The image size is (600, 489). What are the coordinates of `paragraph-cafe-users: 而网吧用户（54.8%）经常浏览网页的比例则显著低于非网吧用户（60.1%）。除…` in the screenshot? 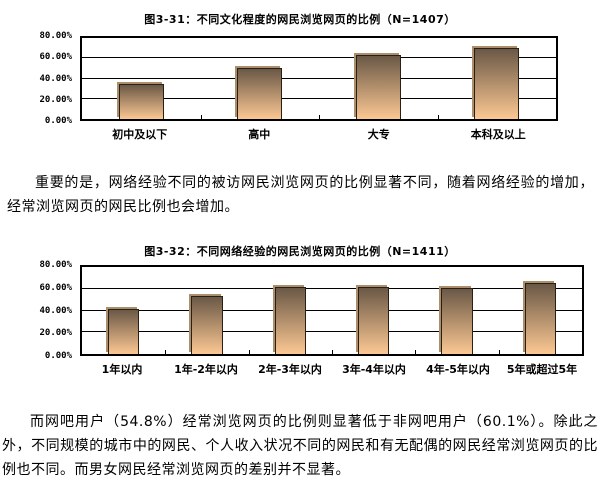 It's located at (300, 446).